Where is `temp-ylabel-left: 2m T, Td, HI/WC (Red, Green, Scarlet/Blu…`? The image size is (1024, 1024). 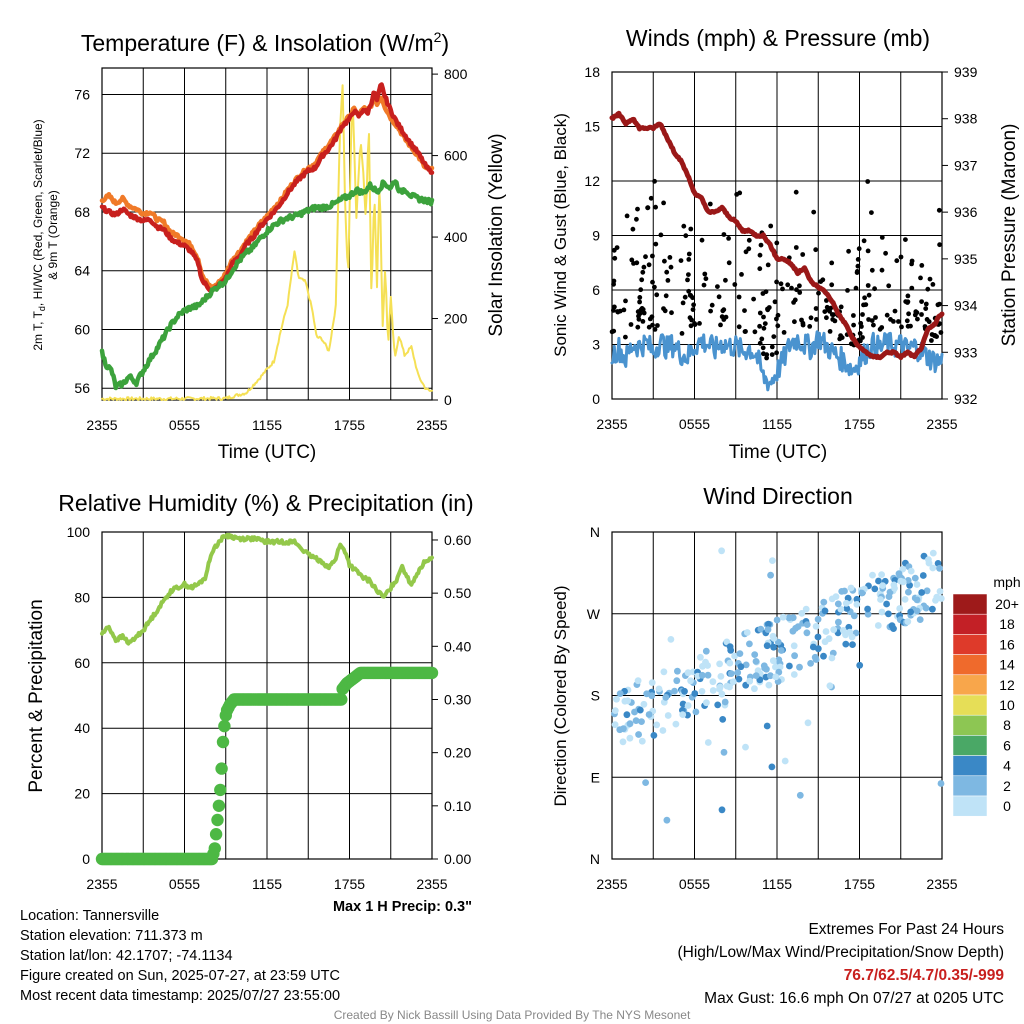 temp-ylabel-left: 2m T, Td, HI/WC (Red, Green, Scarlet/Blu… is located at coordinates (39, 234).